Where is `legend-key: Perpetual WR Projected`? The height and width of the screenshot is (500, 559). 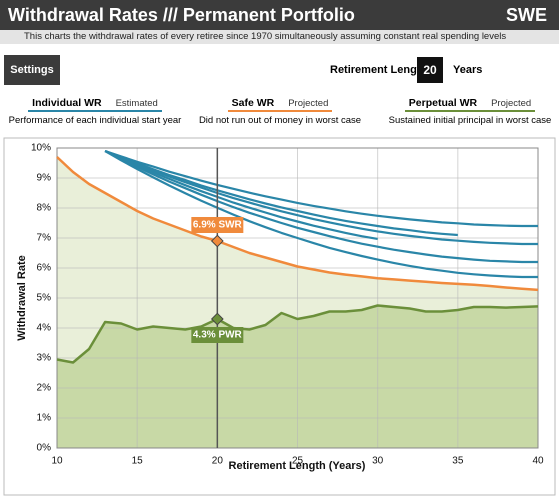 legend-key: Perpetual WR Projected is located at coordinates (470, 104).